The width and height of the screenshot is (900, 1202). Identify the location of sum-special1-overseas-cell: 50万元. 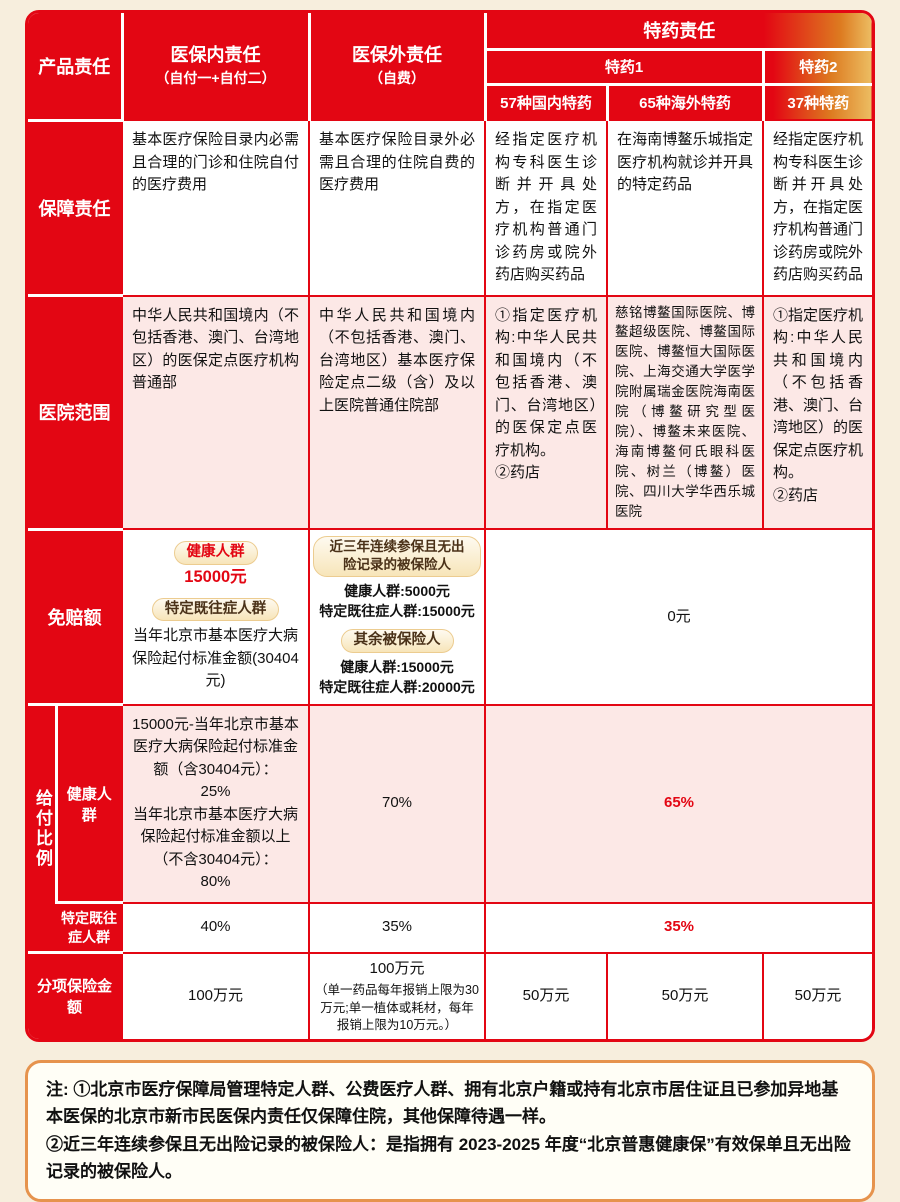
(685, 995).